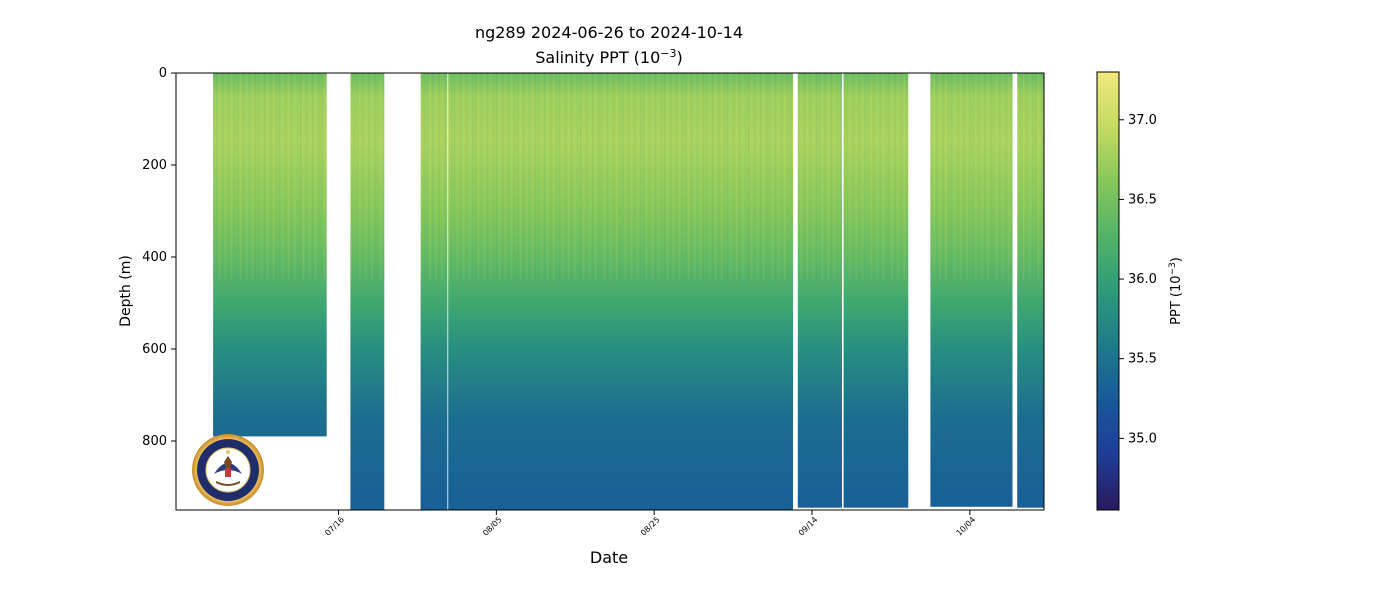  I want to click on colorbar-label: PPT (10−3), so click(1176, 291).